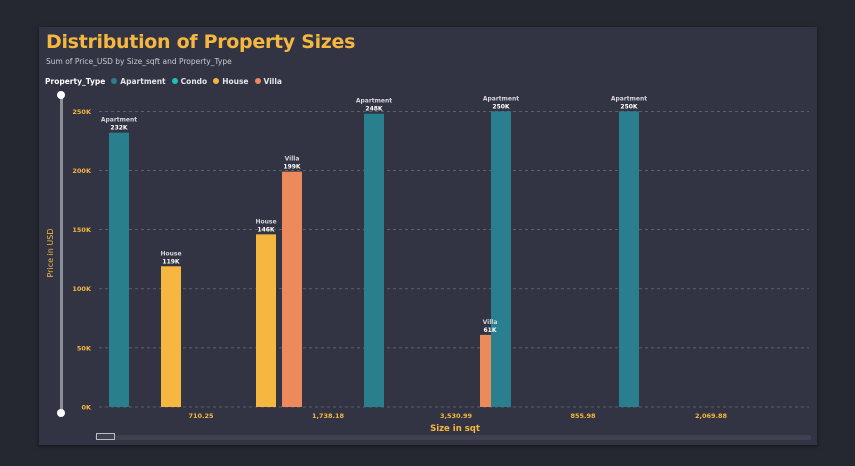 This screenshot has width=855, height=466. I want to click on y-tick-label: 100K, so click(82, 289).